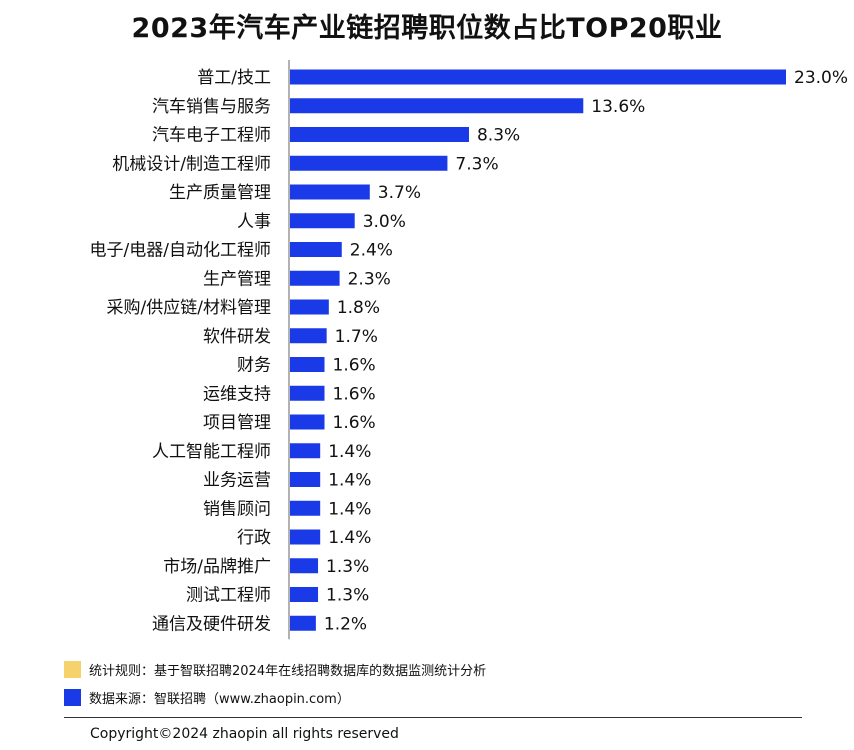 This screenshot has height=750, width=854. I want to click on value-label: 1.8%, so click(358, 308).